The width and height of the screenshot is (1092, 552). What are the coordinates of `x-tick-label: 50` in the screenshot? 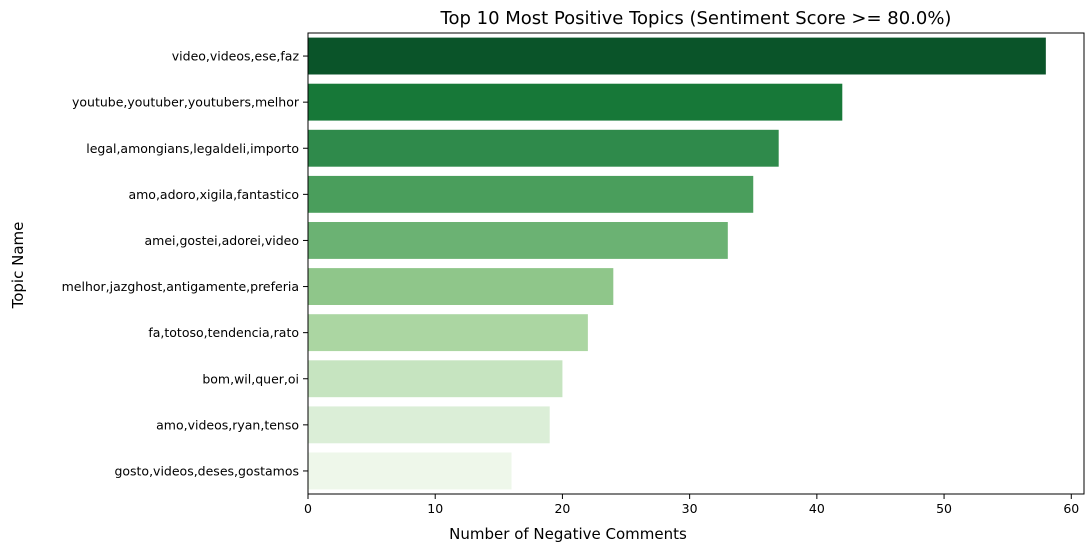 It's located at (944, 508).